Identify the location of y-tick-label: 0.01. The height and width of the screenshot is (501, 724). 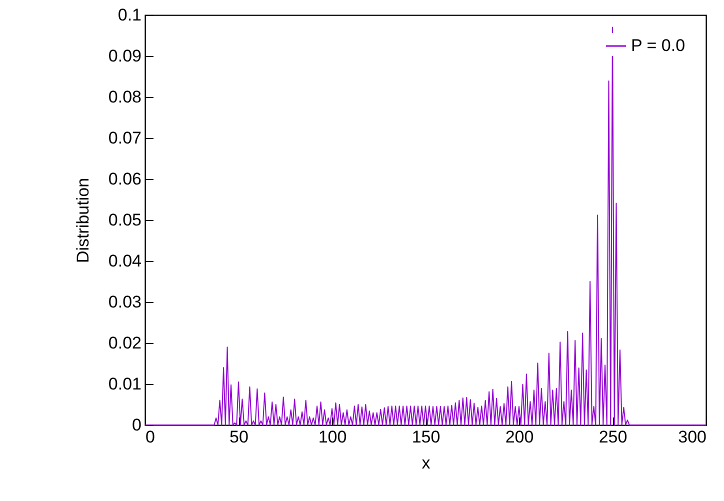
(125, 384).